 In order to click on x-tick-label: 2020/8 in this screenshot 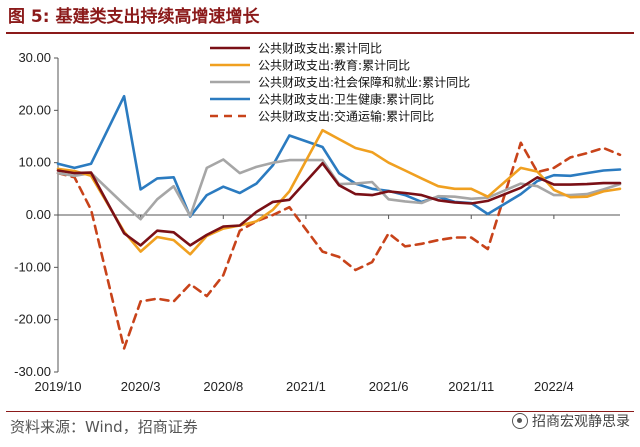, I will do `click(223, 386)`.